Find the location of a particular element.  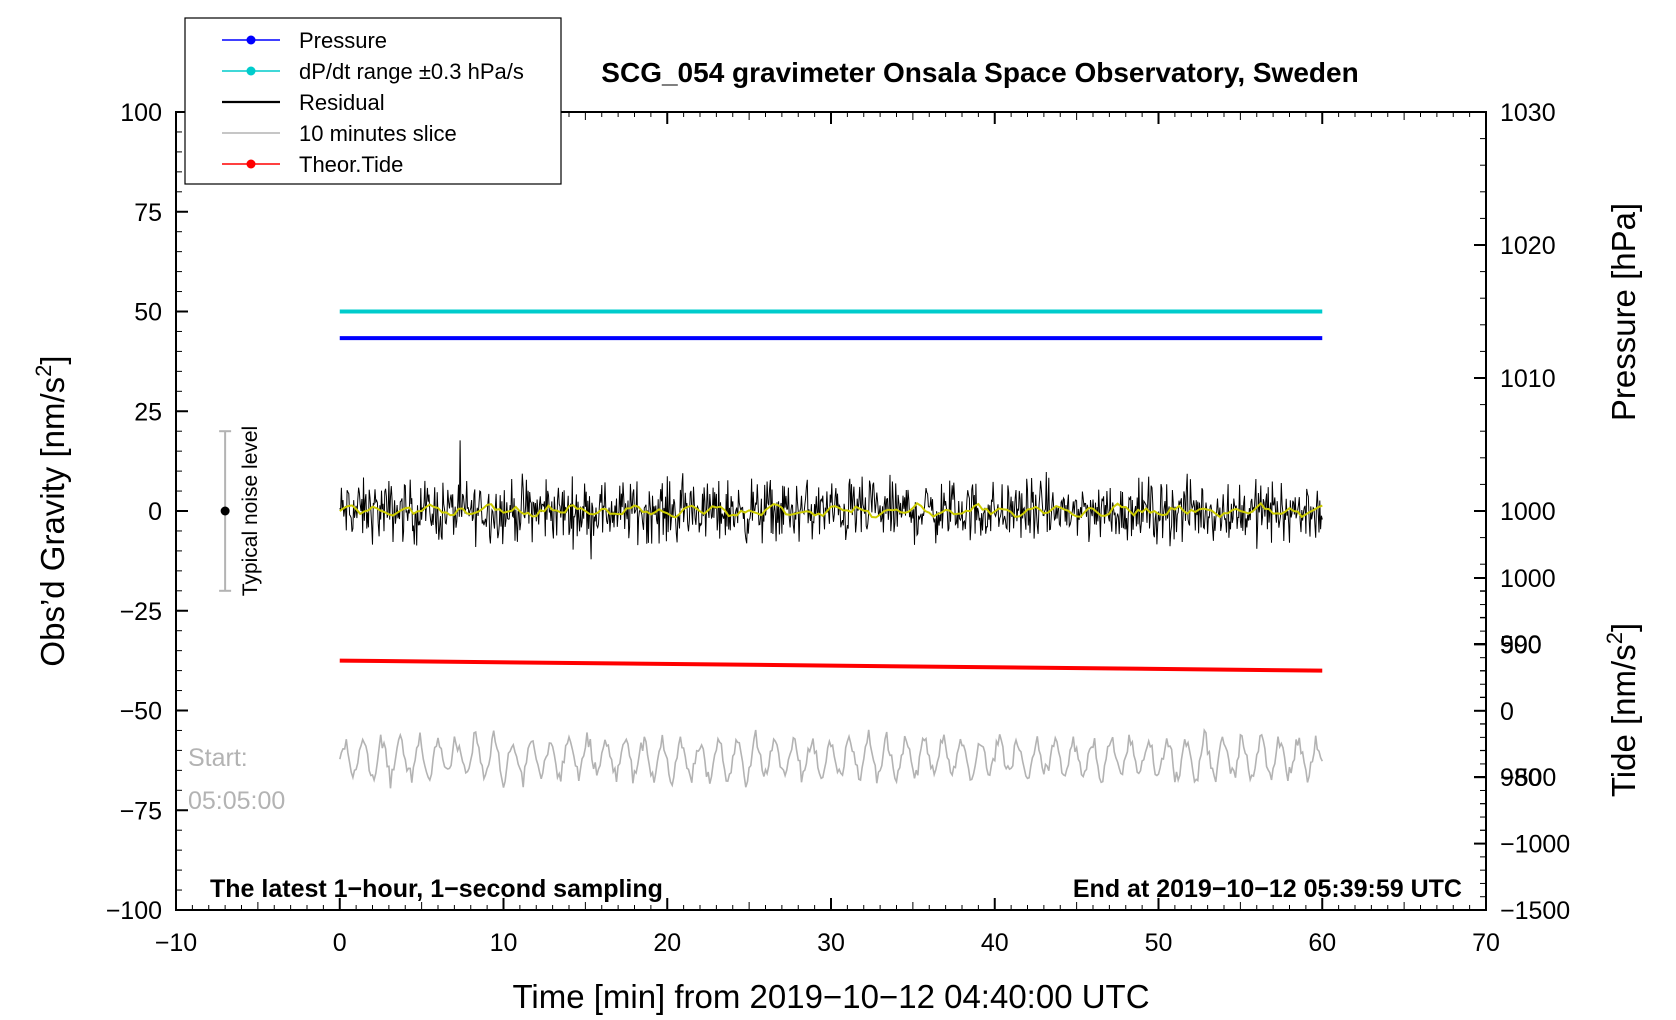

y-tick-label: 100 is located at coordinates (141, 113).